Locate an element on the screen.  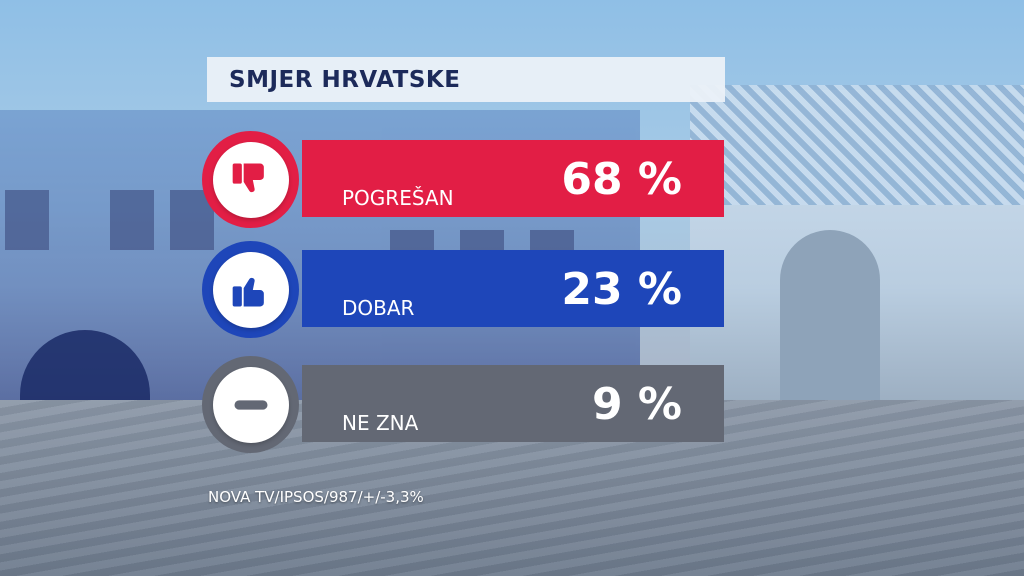
background-arch is located at coordinates (830, 315).